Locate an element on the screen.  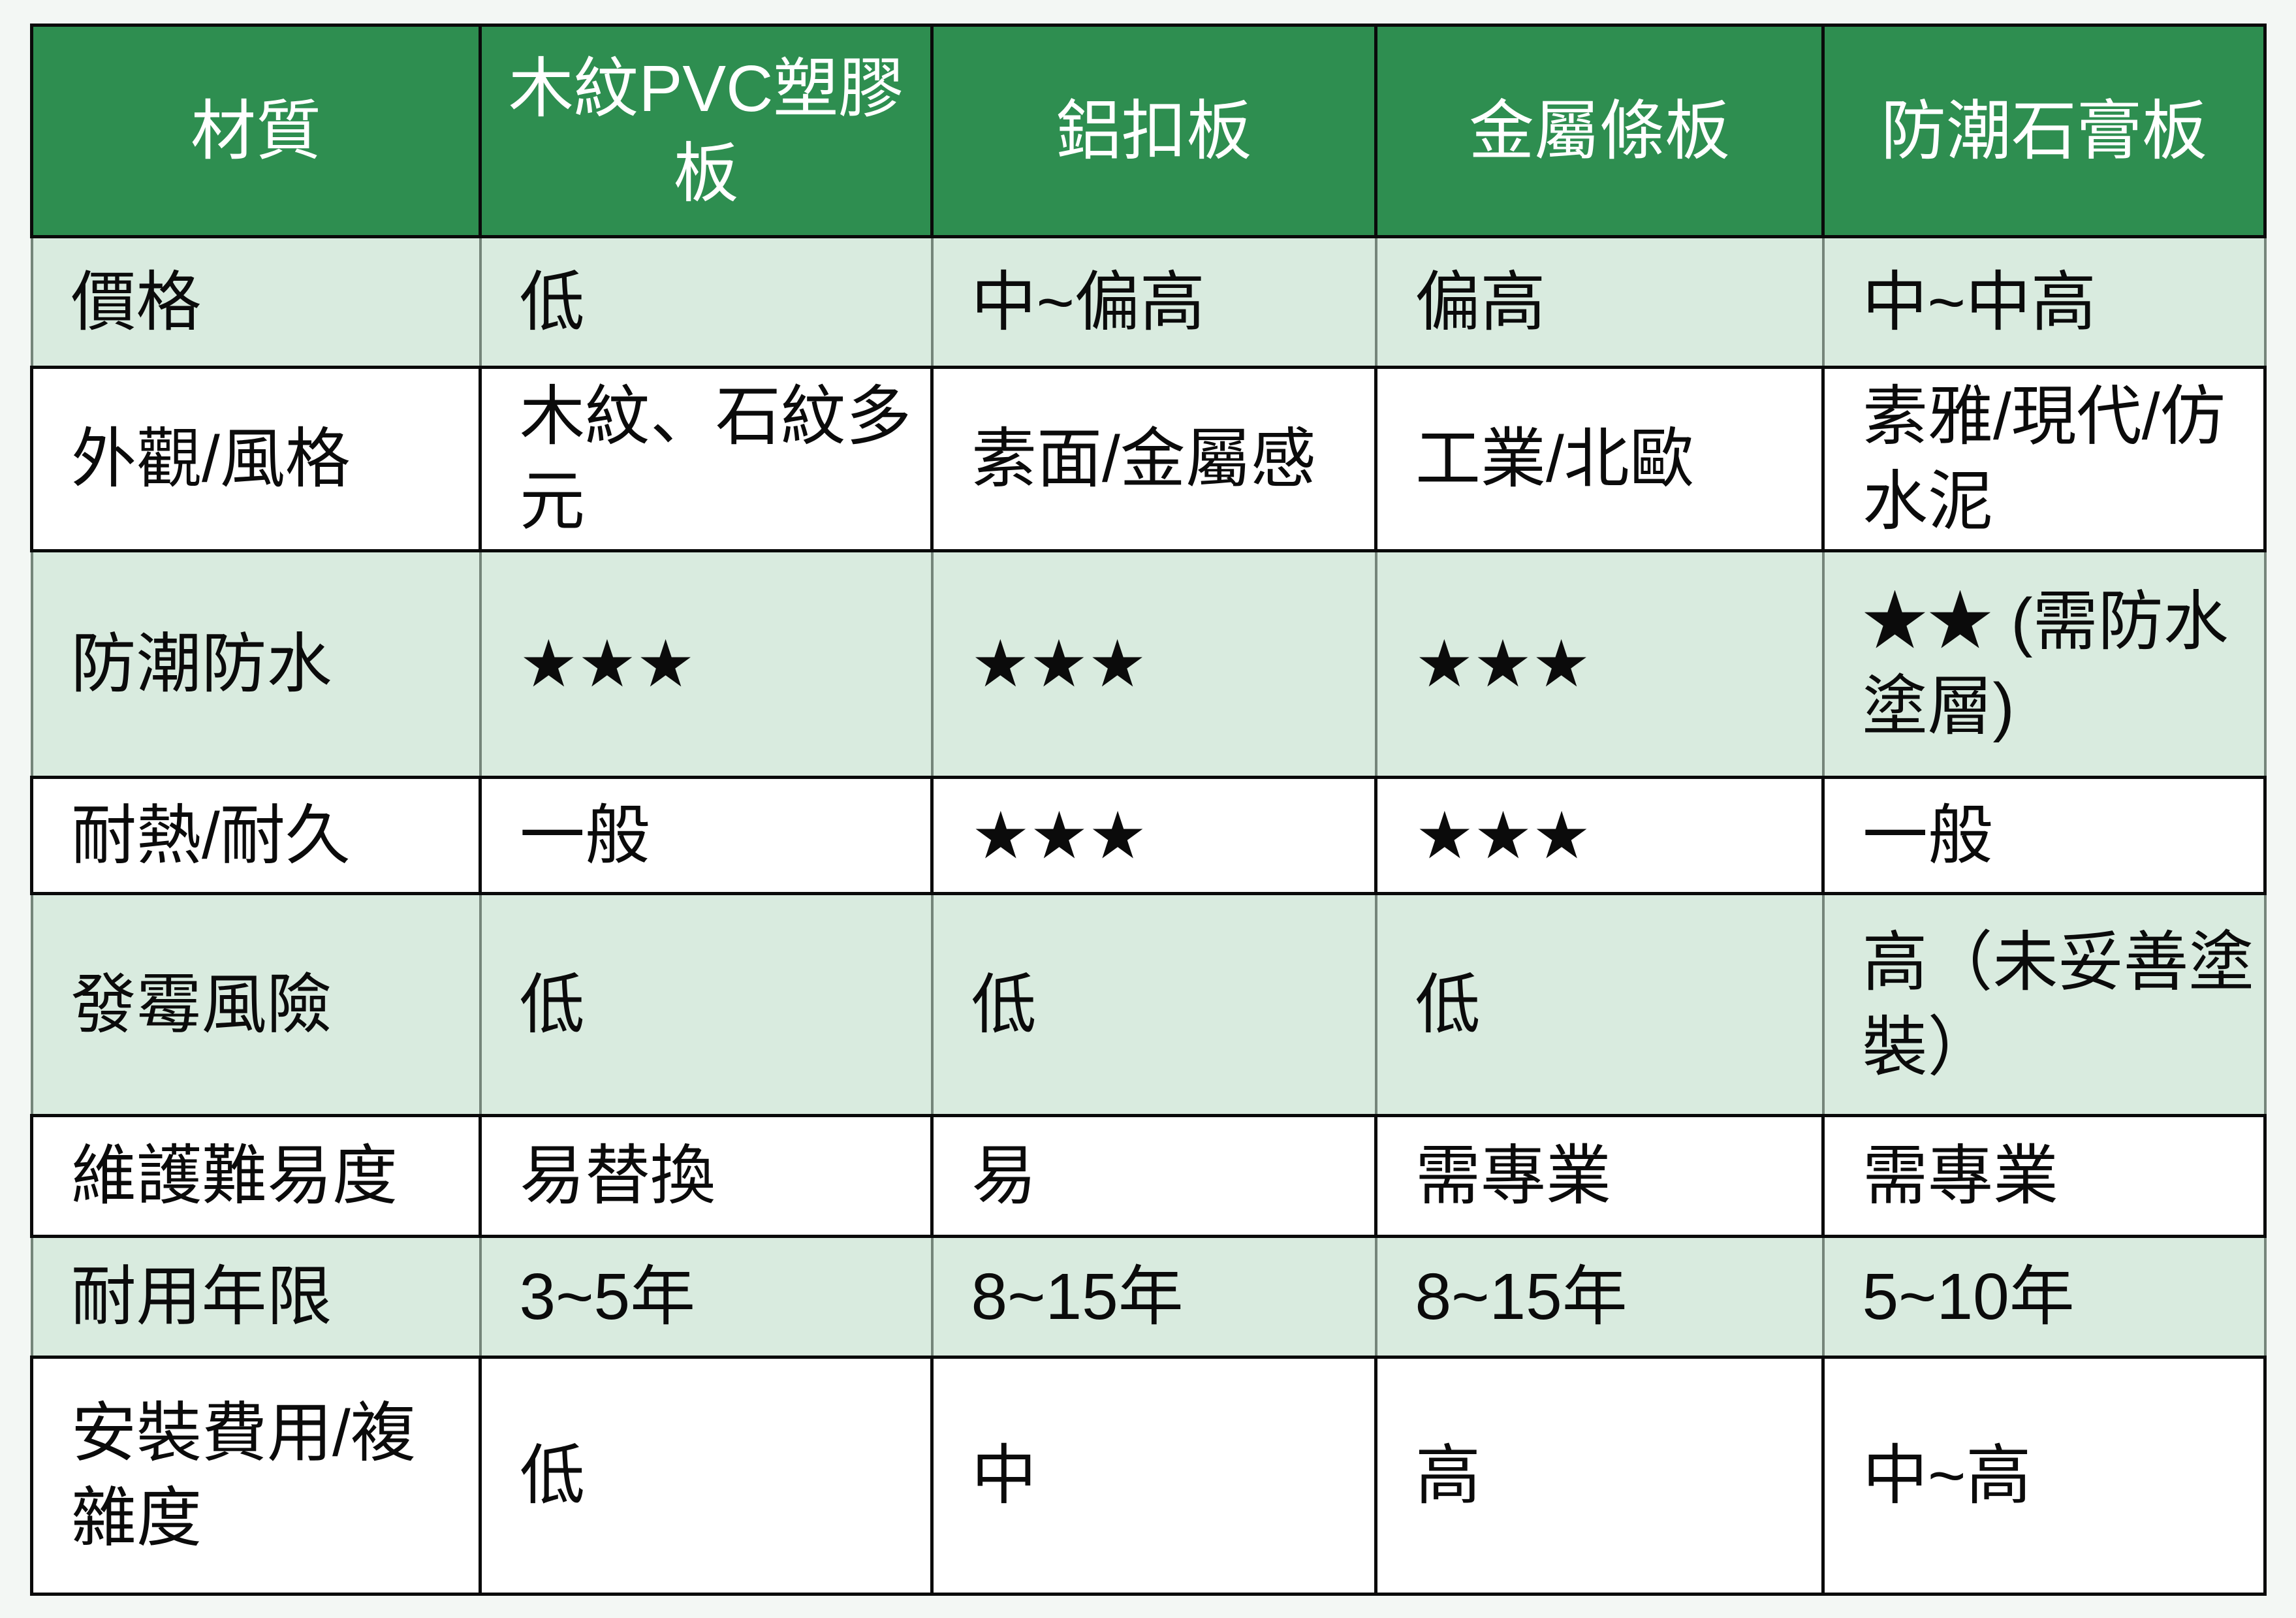
row-lifespan: 耐用年限 3~5年 8~15年 8~15年 5~10年 is located at coordinates (1149, 1297).